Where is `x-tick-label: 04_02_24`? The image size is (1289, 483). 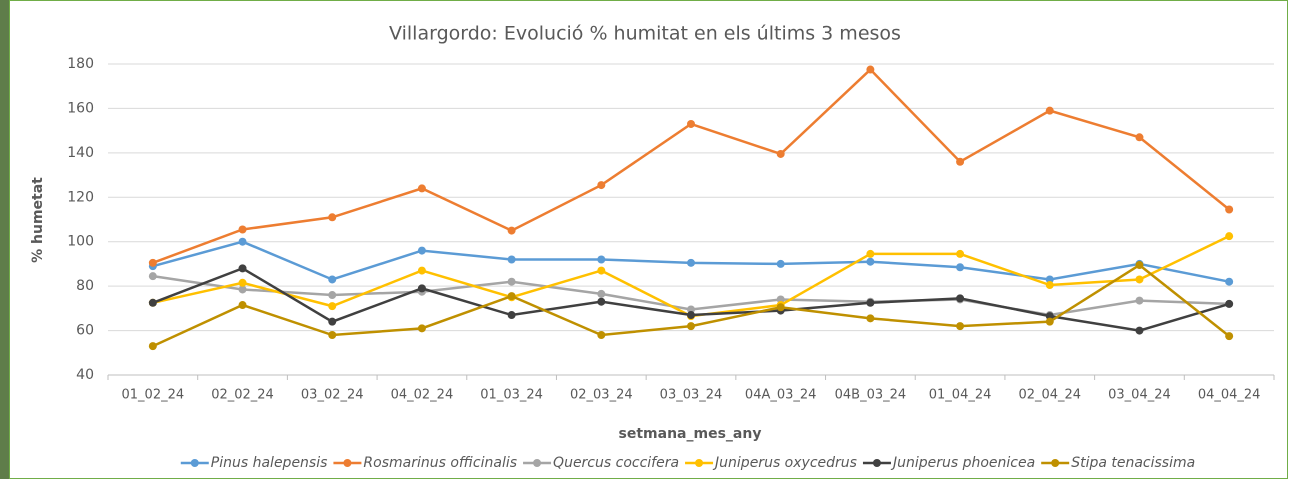 x-tick-label: 04_02_24 is located at coordinates (422, 395).